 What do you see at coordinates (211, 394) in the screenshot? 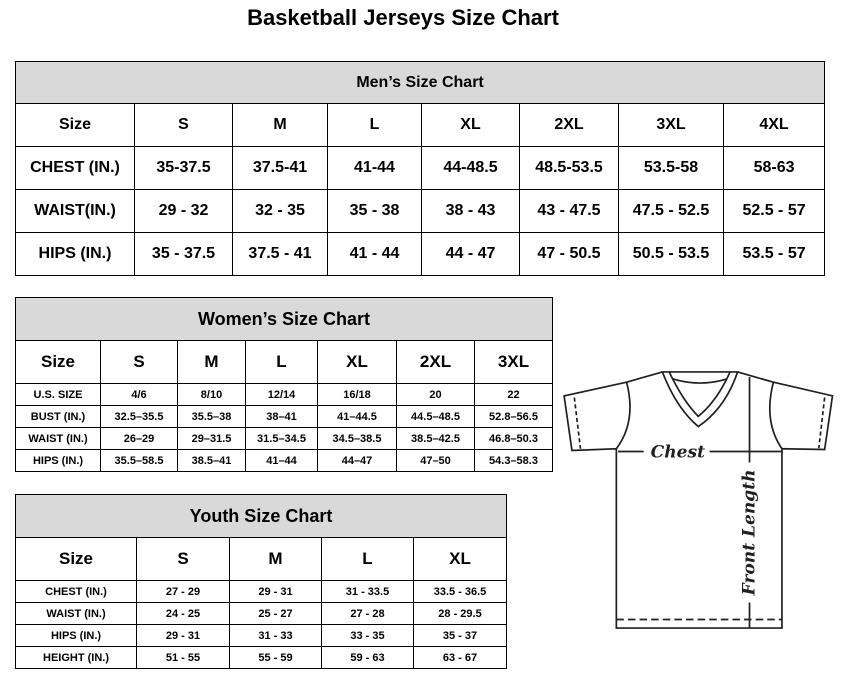
I see `size-cell: 8/10` at bounding box center [211, 394].